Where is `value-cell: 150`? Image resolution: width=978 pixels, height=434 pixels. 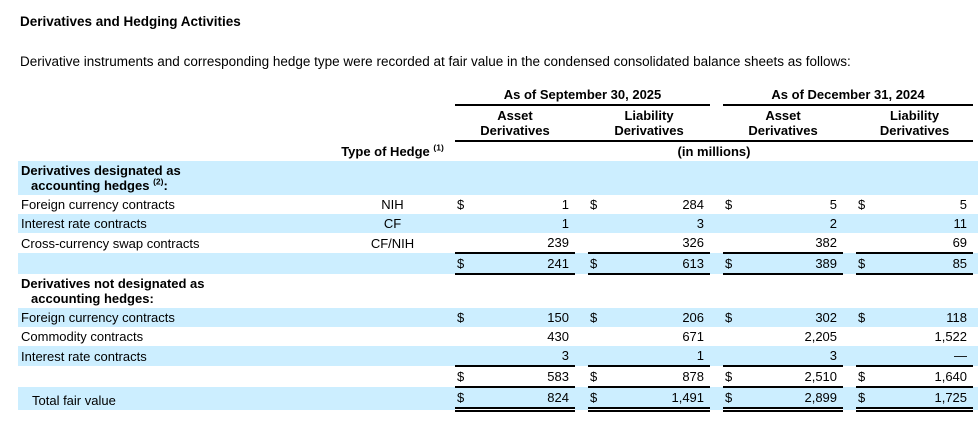
value-cell: 150 is located at coordinates (558, 317).